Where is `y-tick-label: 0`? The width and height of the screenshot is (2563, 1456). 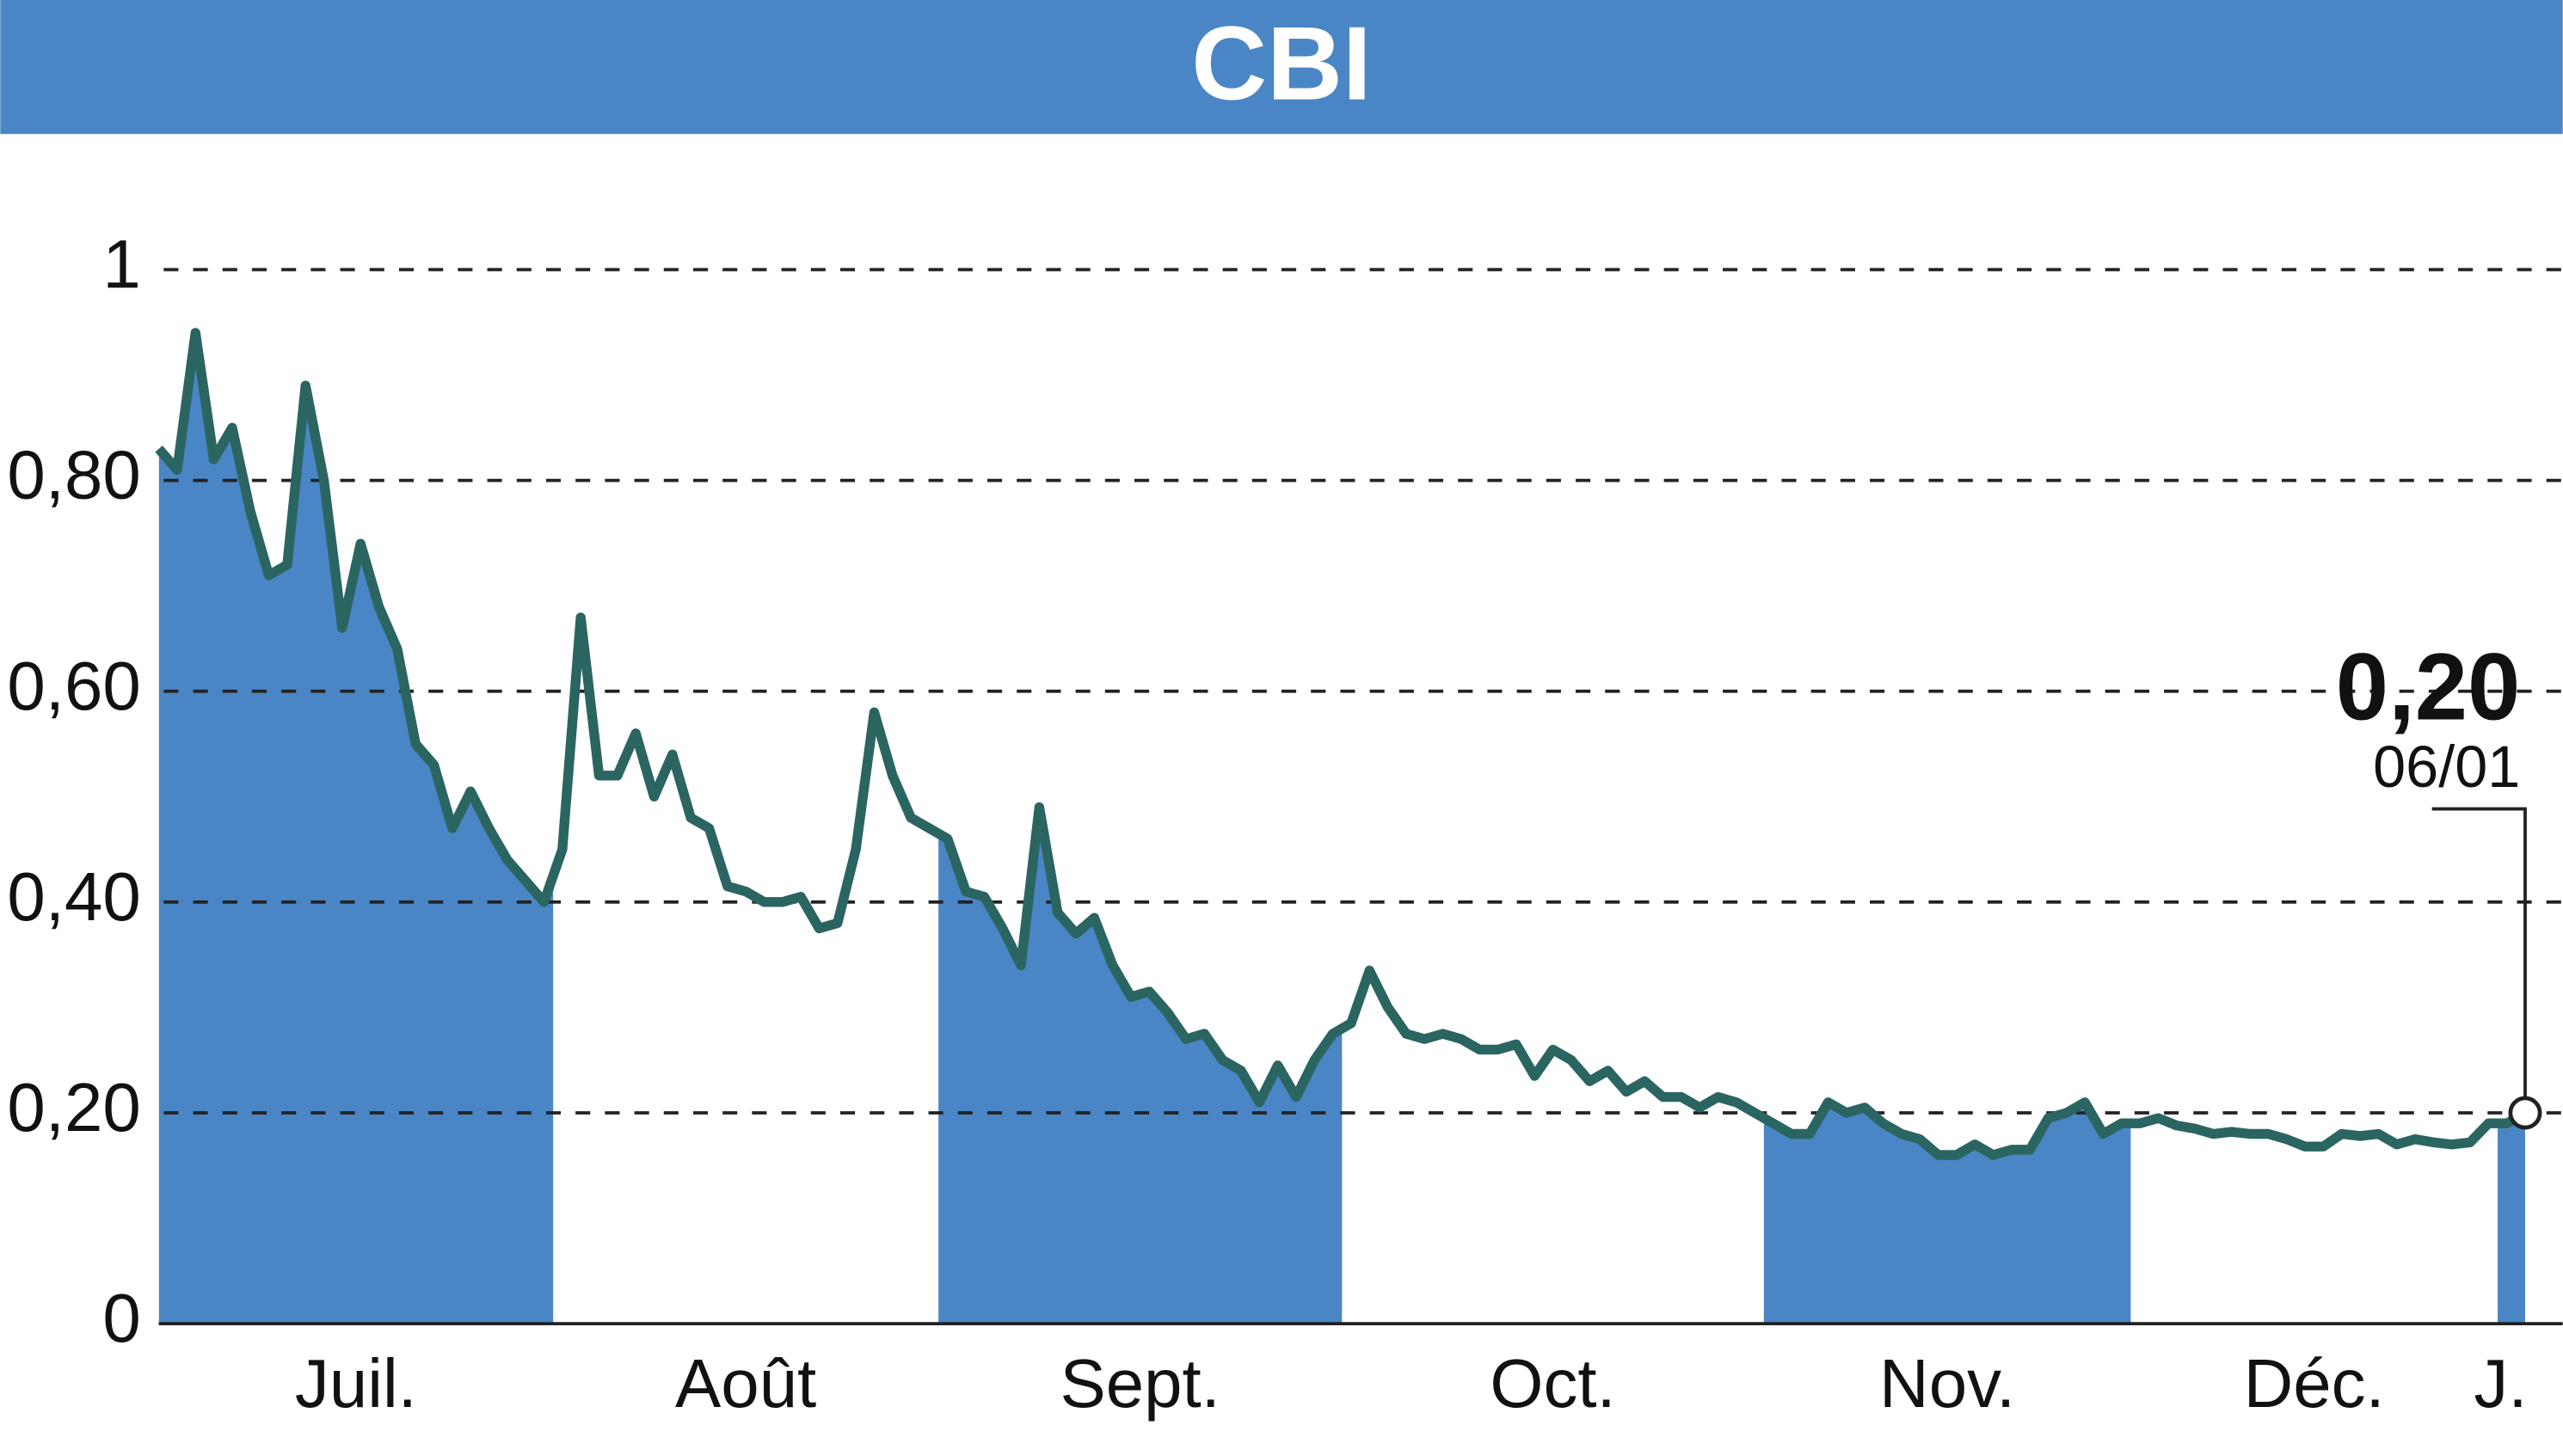
y-tick-label: 0 is located at coordinates (121, 1318).